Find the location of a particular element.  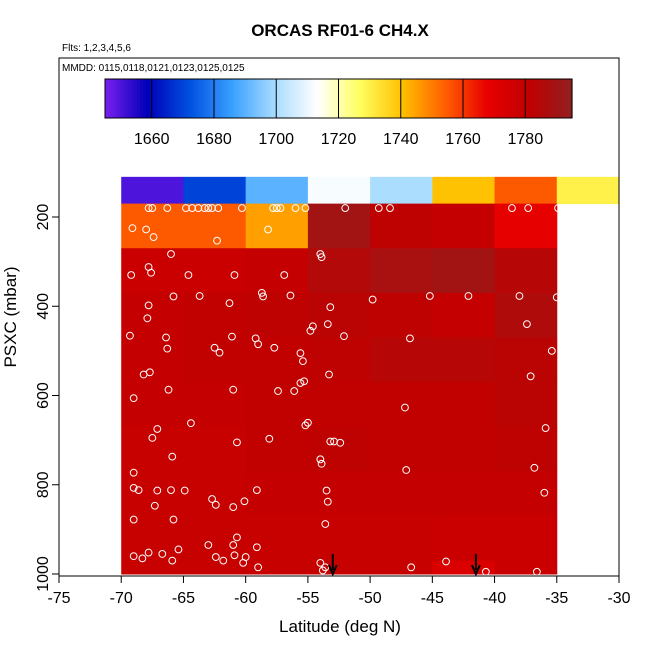

surface-arrows is located at coordinates (404, 565).